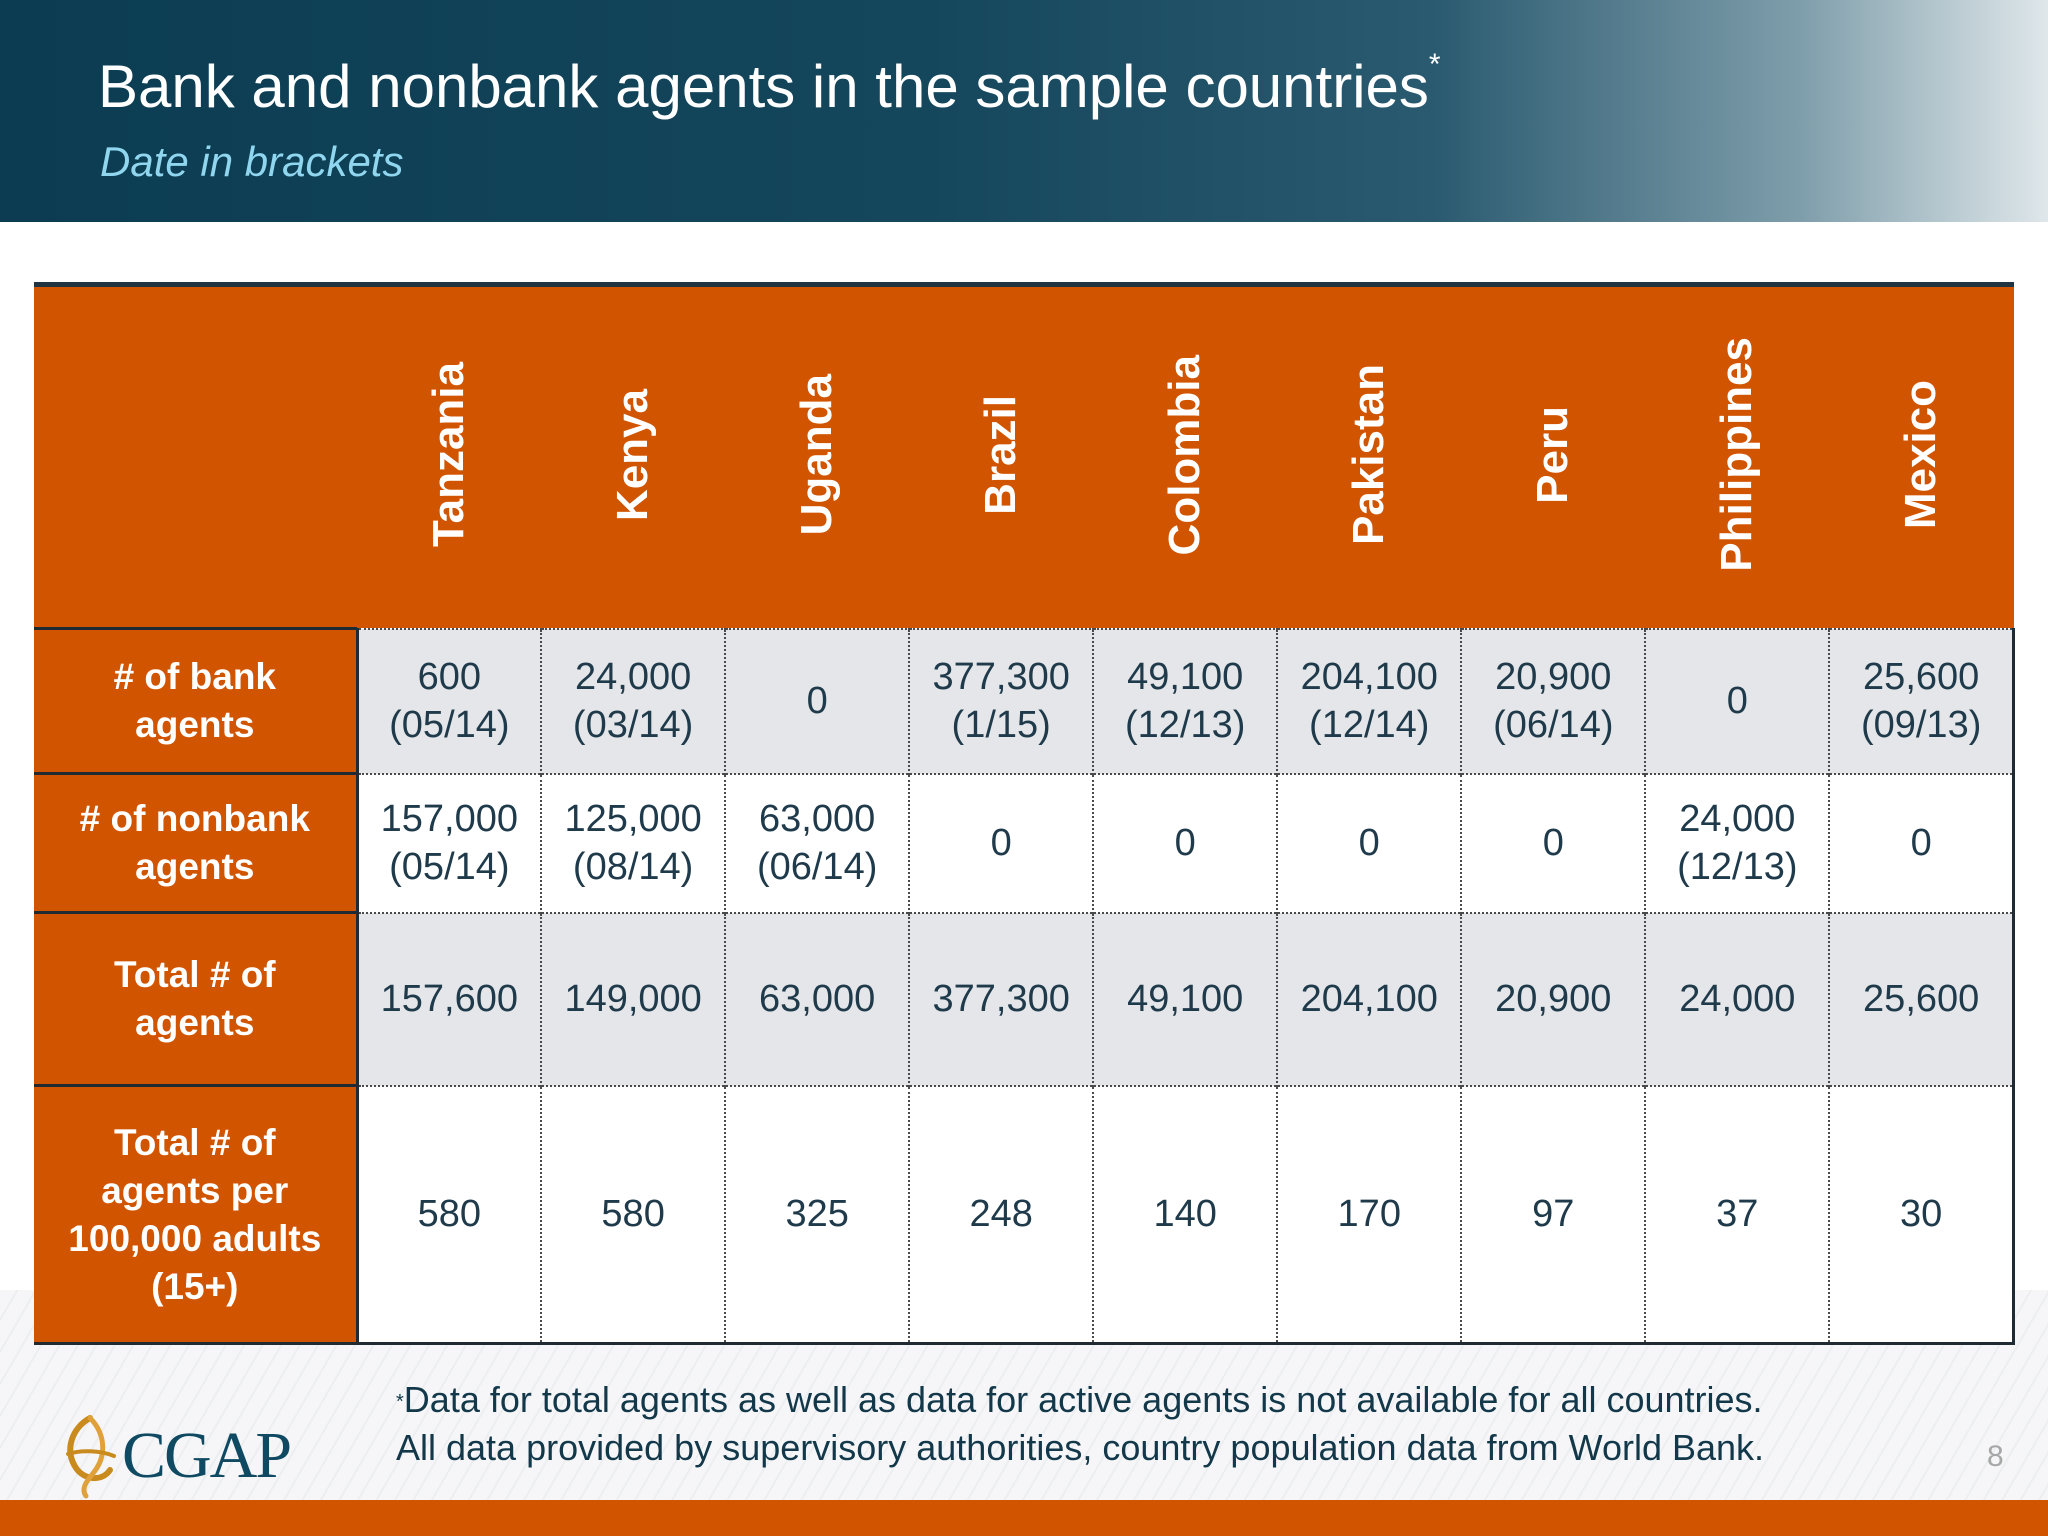 Image resolution: width=2048 pixels, height=1536 pixels. What do you see at coordinates (1369, 456) in the screenshot?
I see `country-header: Pakistan` at bounding box center [1369, 456].